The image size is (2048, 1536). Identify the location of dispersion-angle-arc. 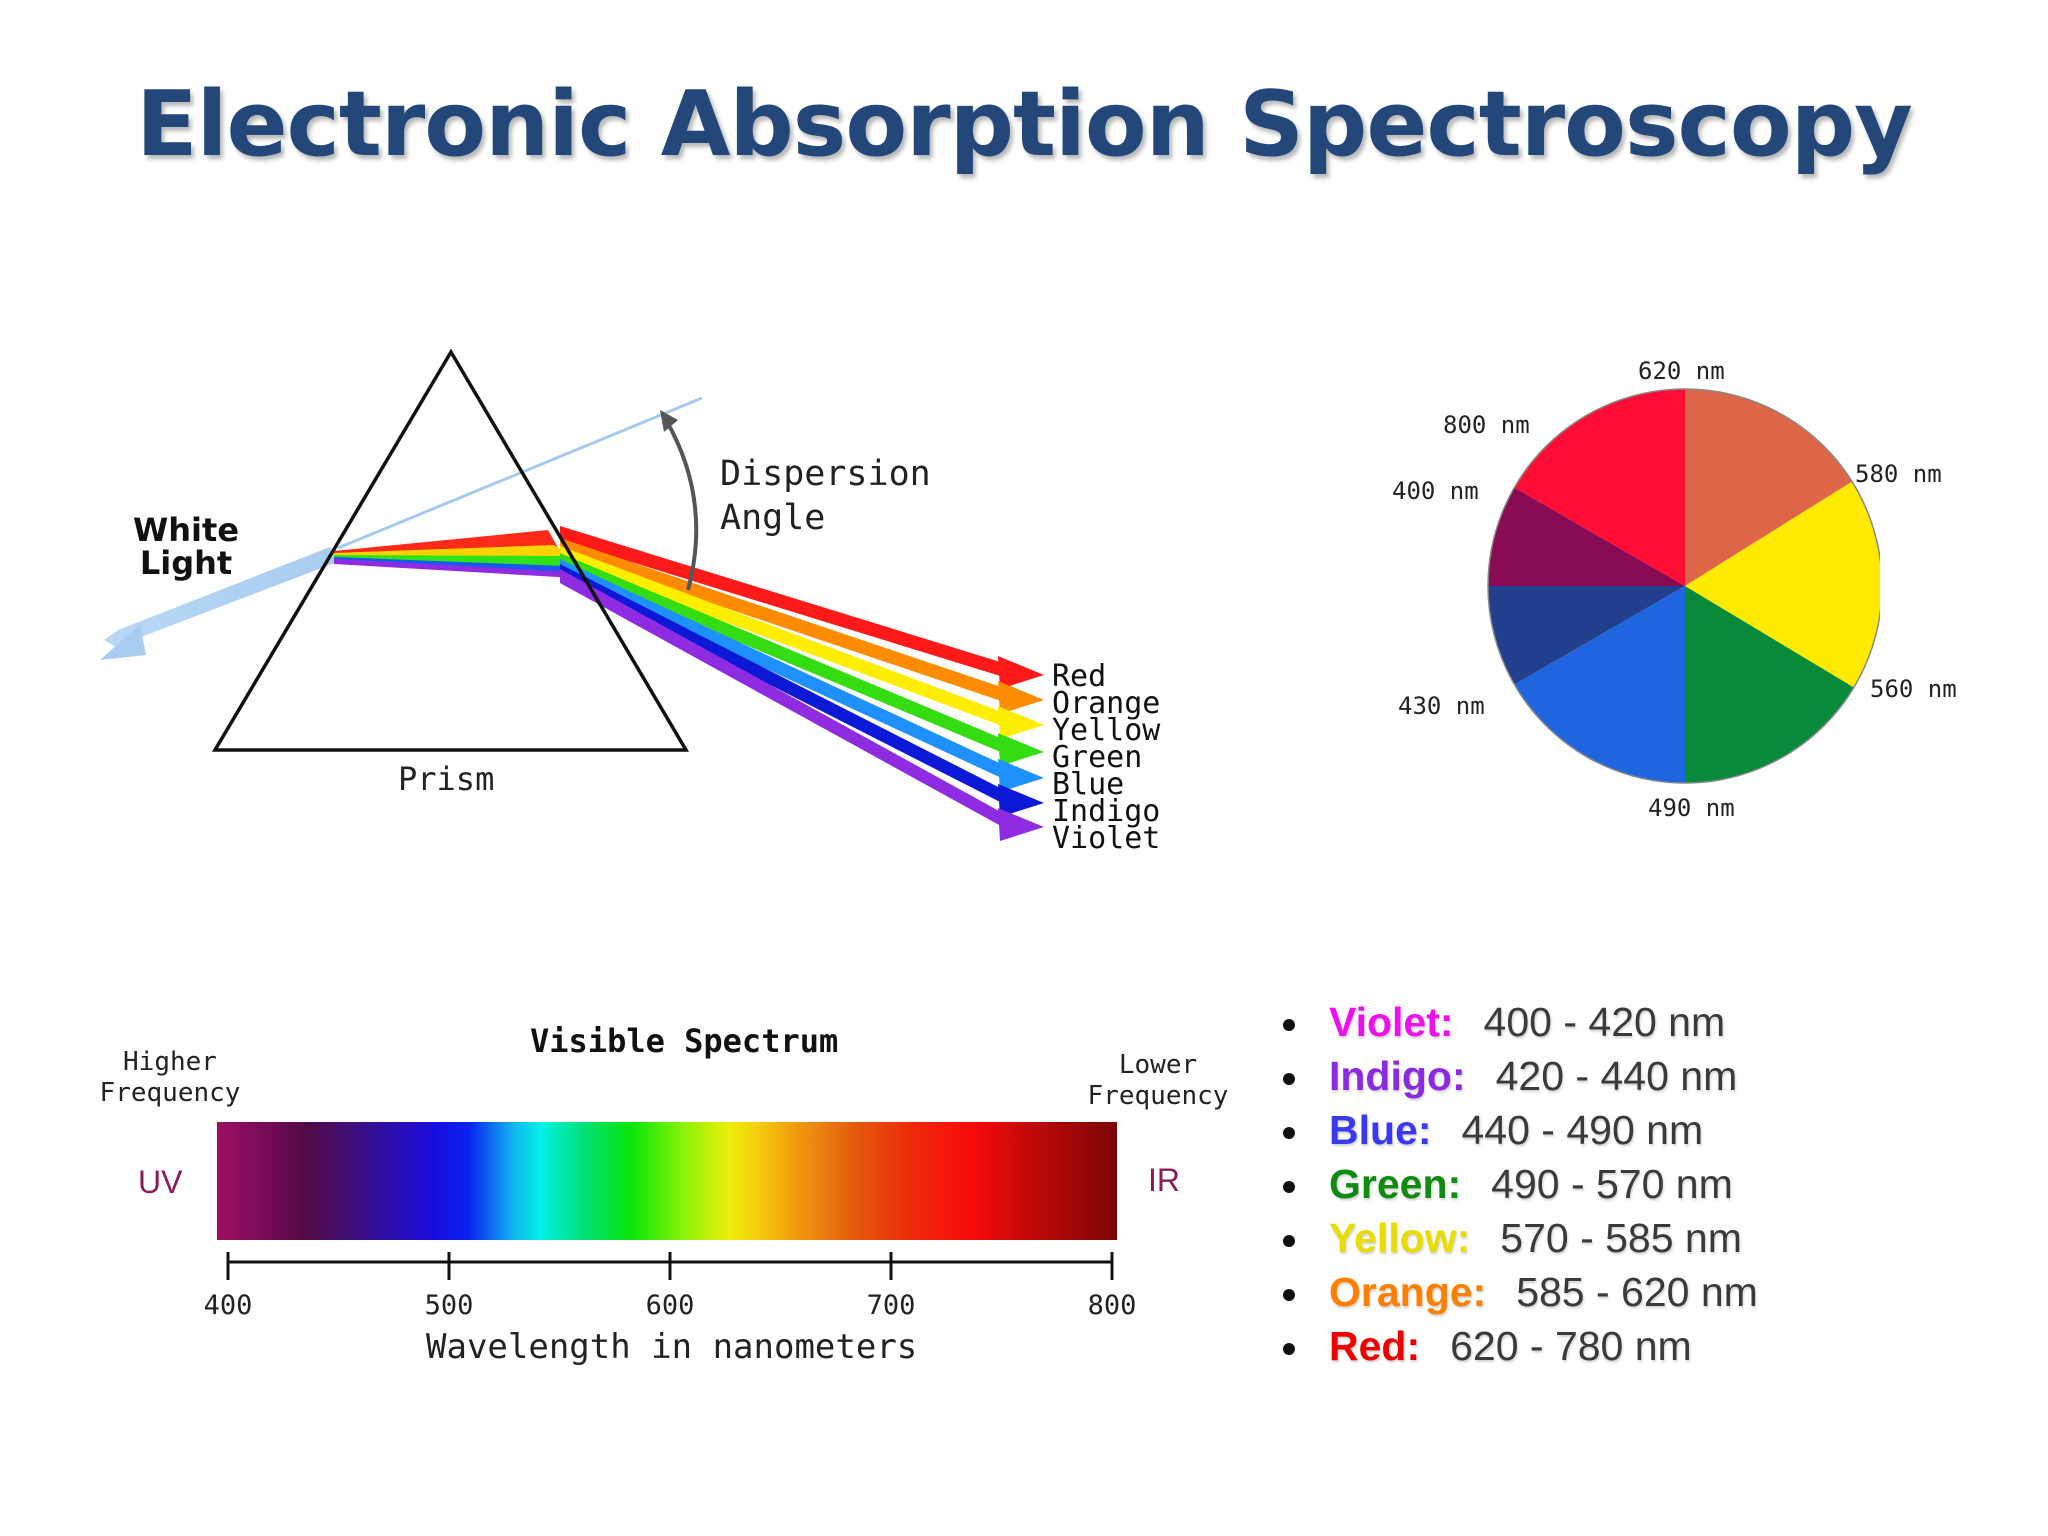
(681, 505).